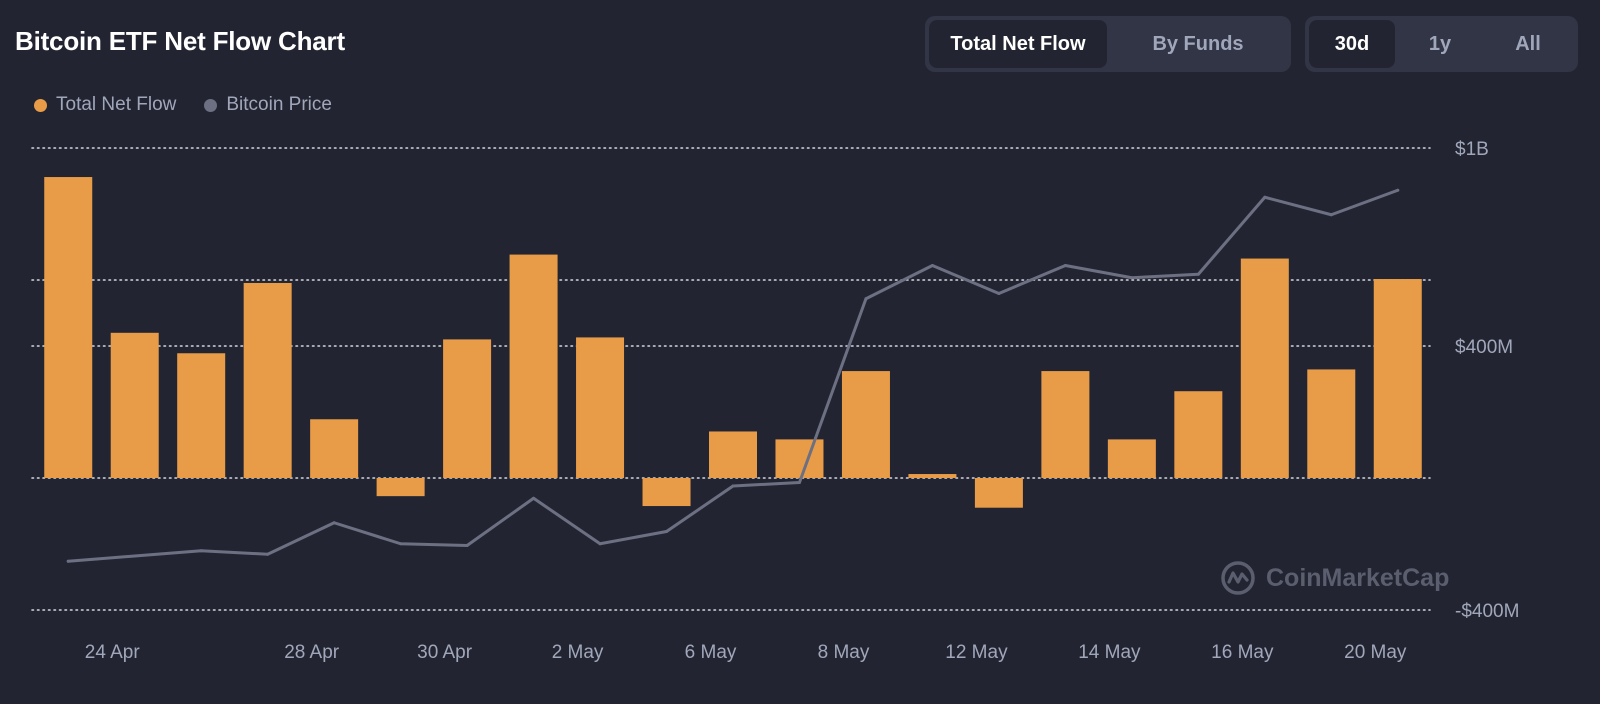 The width and height of the screenshot is (1600, 704). What do you see at coordinates (1484, 347) in the screenshot?
I see `y-tick-label: $400M` at bounding box center [1484, 347].